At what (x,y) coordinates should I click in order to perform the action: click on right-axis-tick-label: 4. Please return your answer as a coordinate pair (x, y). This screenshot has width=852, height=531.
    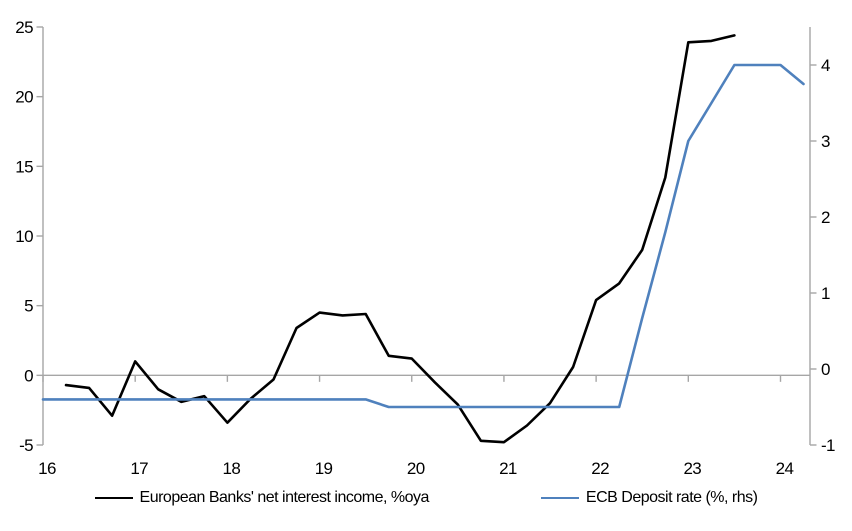
    Looking at the image, I should click on (825, 65).